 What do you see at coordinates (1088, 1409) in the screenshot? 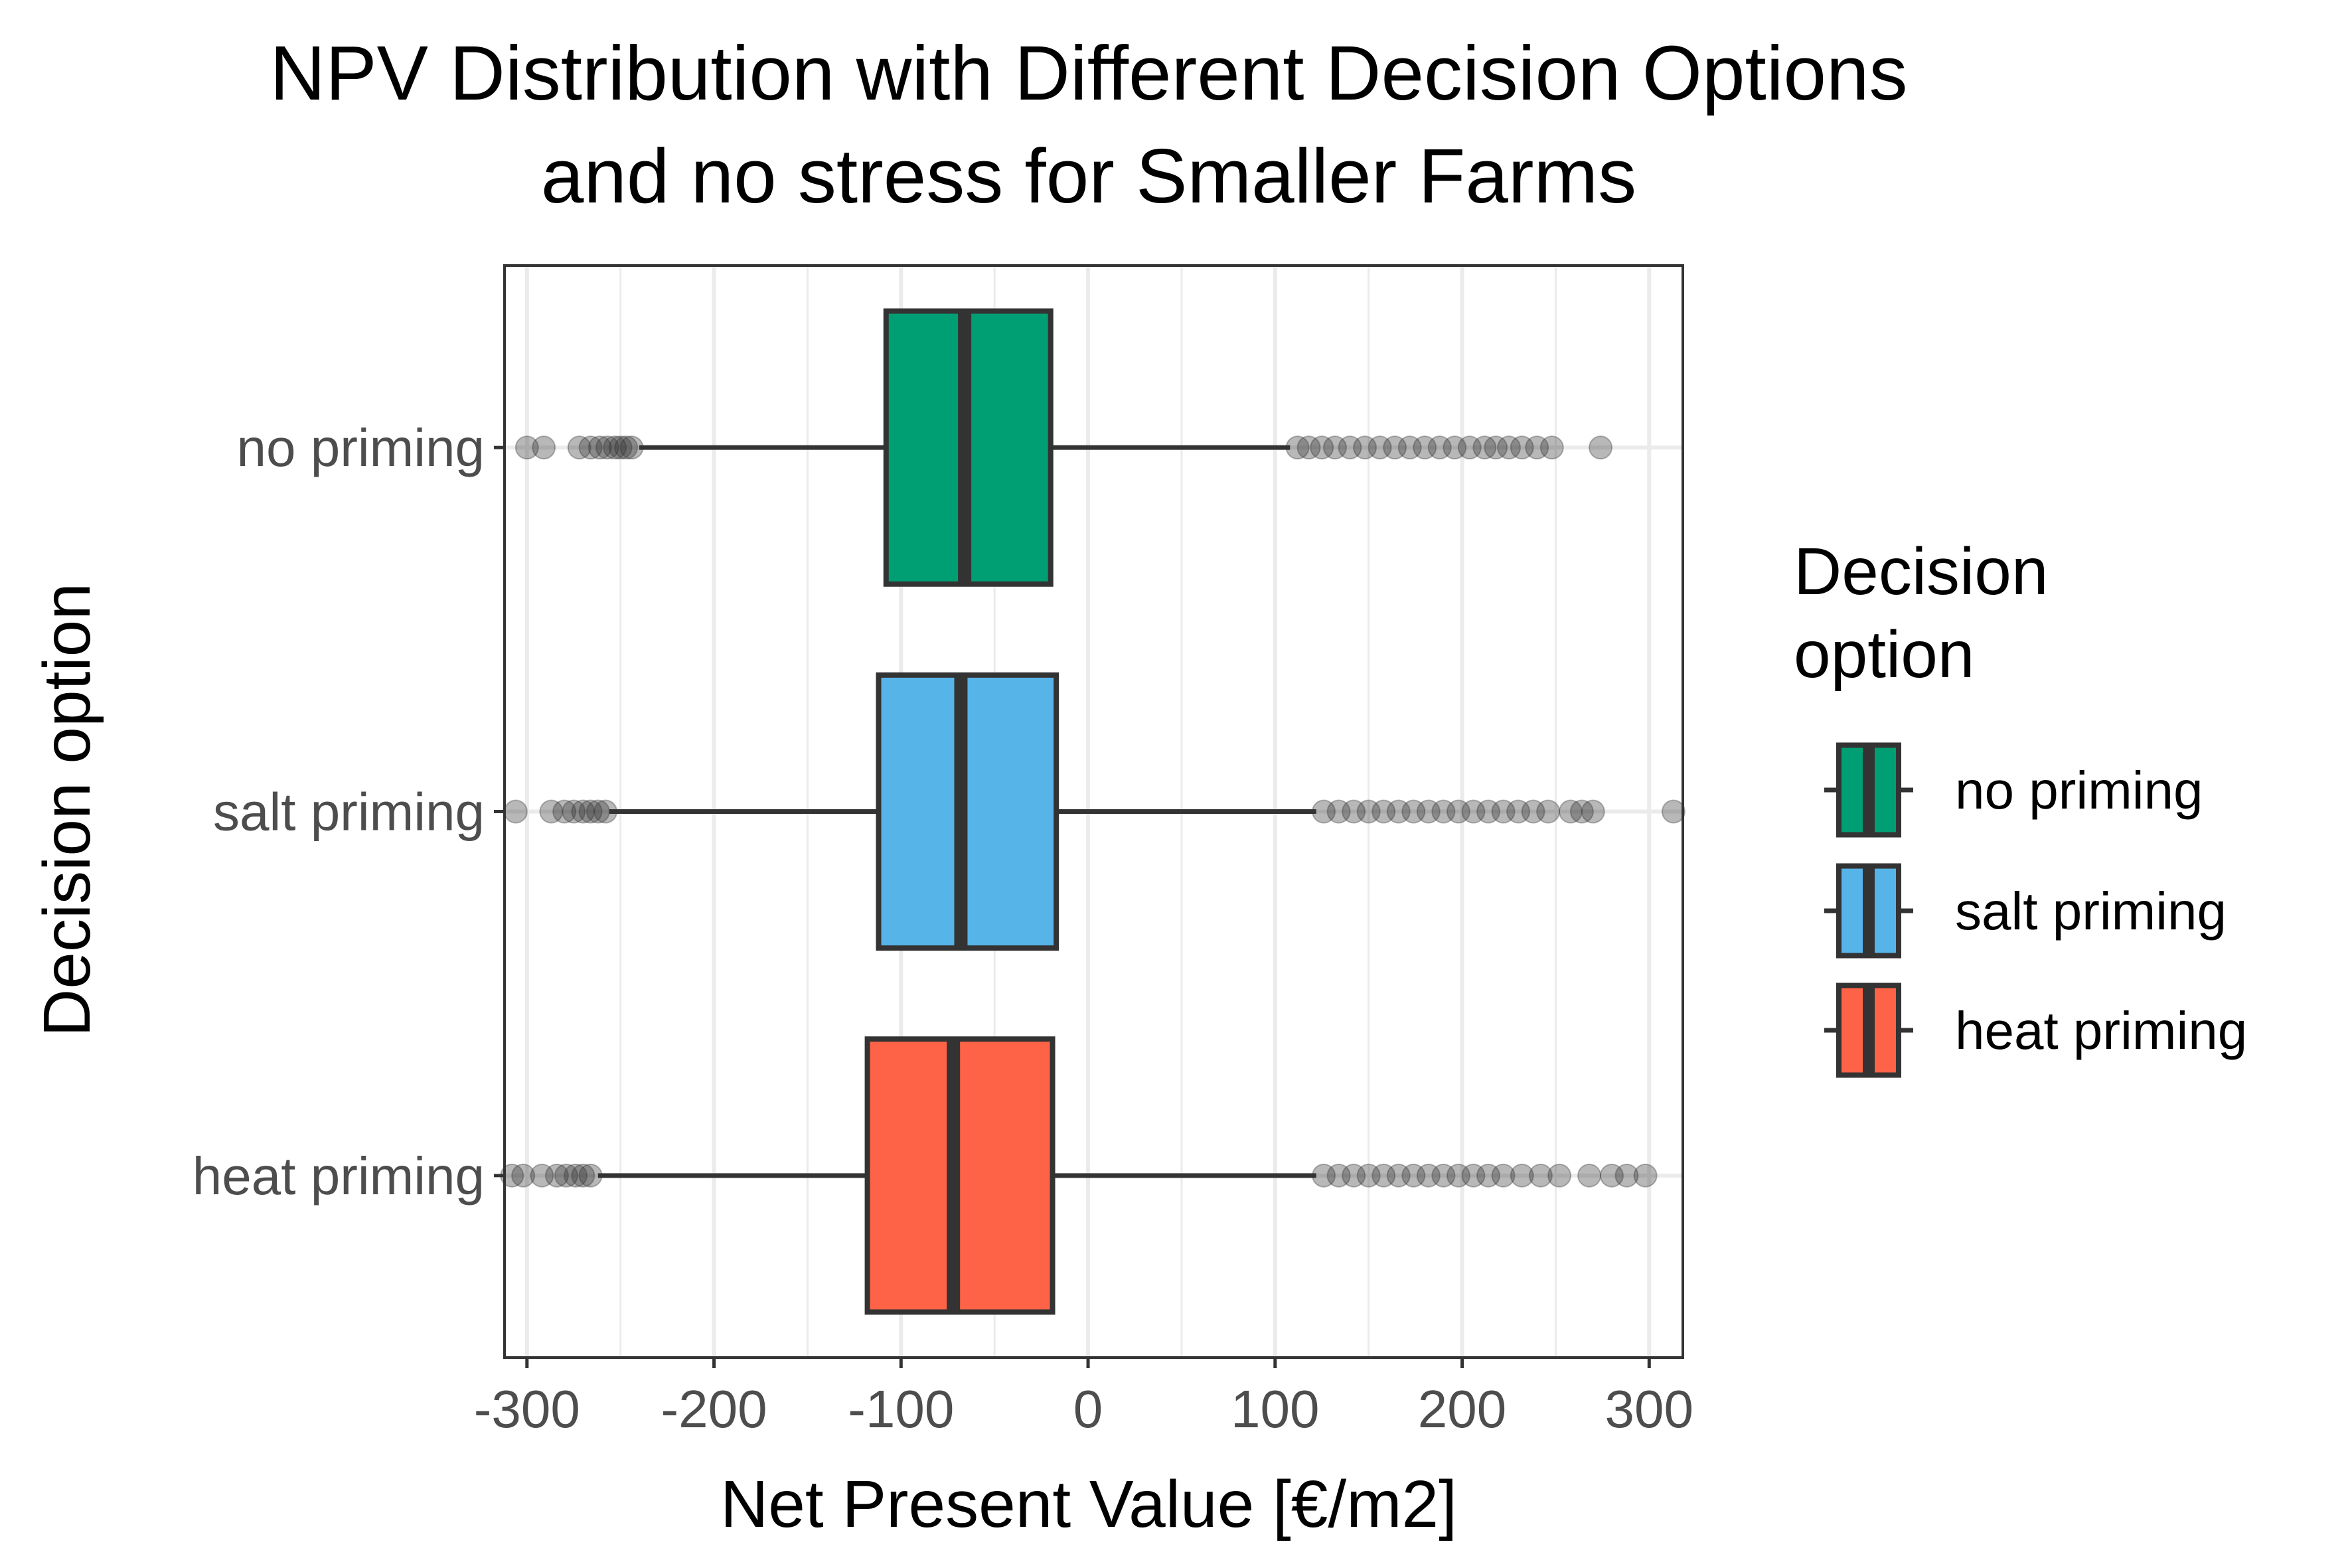
I see `x-tick-label: 0` at bounding box center [1088, 1409].